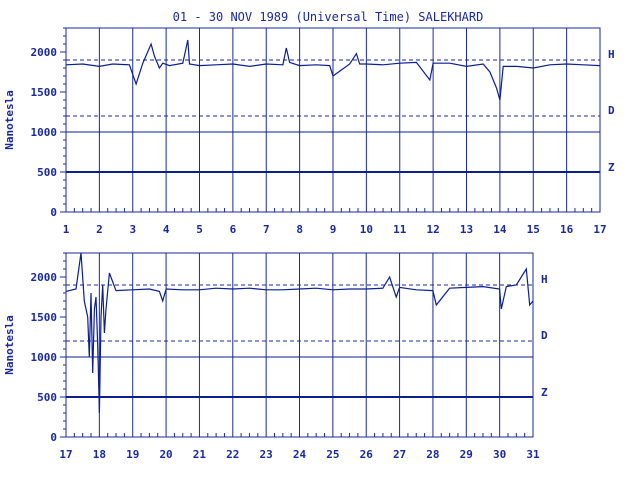 The image size is (640, 480). What do you see at coordinates (333, 70) in the screenshot?
I see `series-h-trace` at bounding box center [333, 70].